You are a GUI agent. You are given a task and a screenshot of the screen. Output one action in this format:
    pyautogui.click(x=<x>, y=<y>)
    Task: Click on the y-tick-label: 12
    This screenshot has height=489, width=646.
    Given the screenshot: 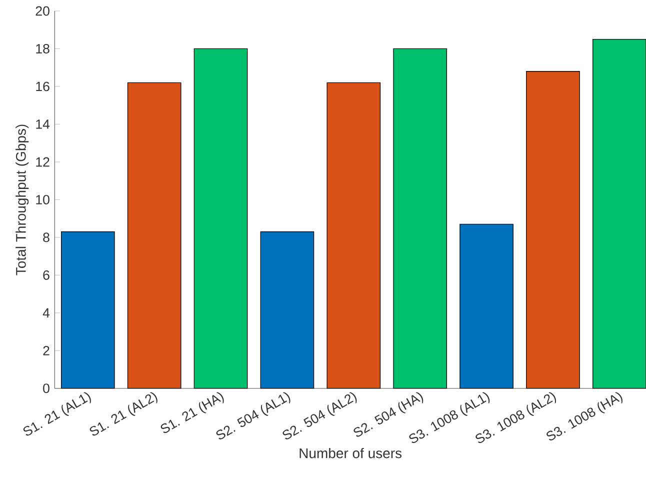 What is the action you would take?
    pyautogui.click(x=43, y=162)
    